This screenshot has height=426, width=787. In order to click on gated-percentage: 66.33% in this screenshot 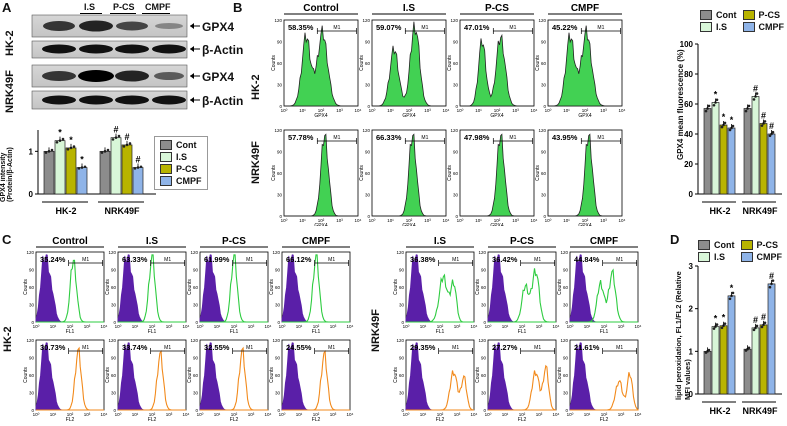, I will do `click(389, 137)`.